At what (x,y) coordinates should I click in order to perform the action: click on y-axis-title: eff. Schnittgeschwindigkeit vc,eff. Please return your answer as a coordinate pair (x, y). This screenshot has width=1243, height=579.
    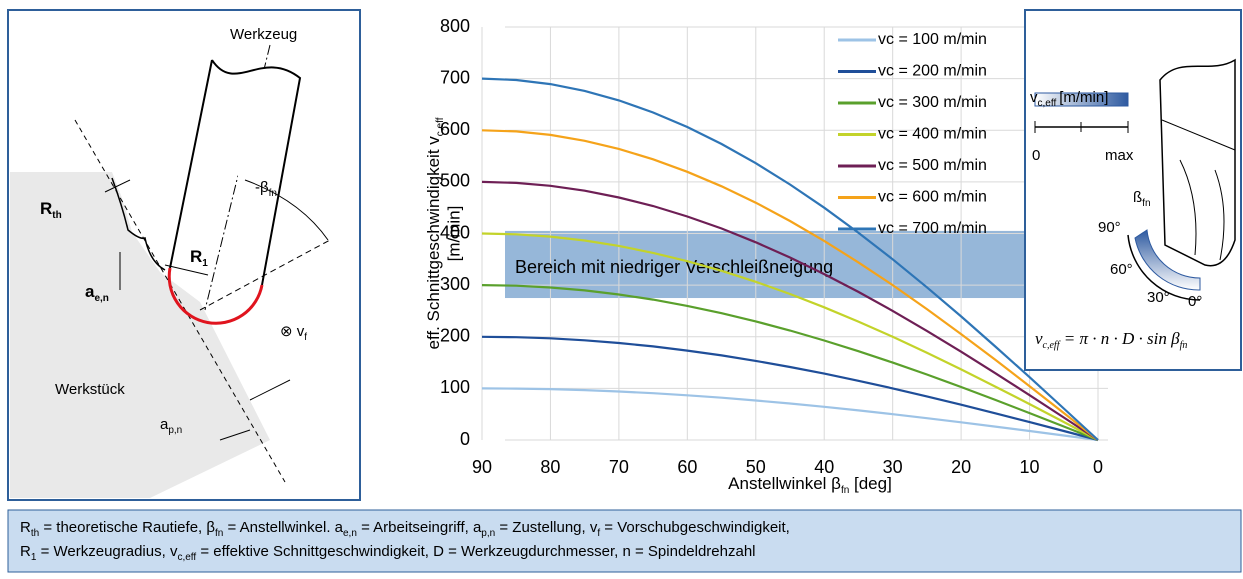
    Looking at the image, I should click on (435, 233).